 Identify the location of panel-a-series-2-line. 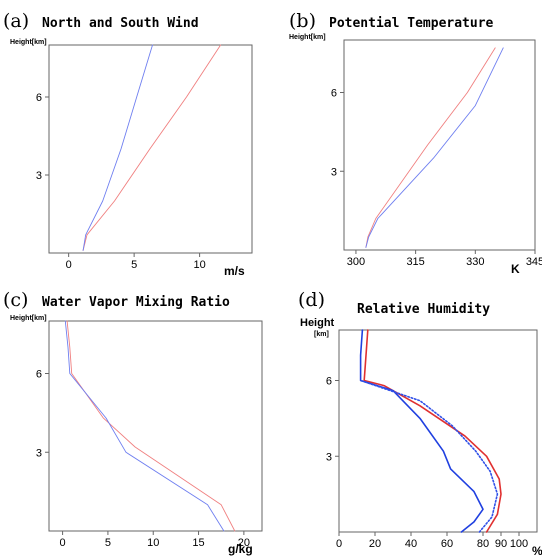
(117, 147).